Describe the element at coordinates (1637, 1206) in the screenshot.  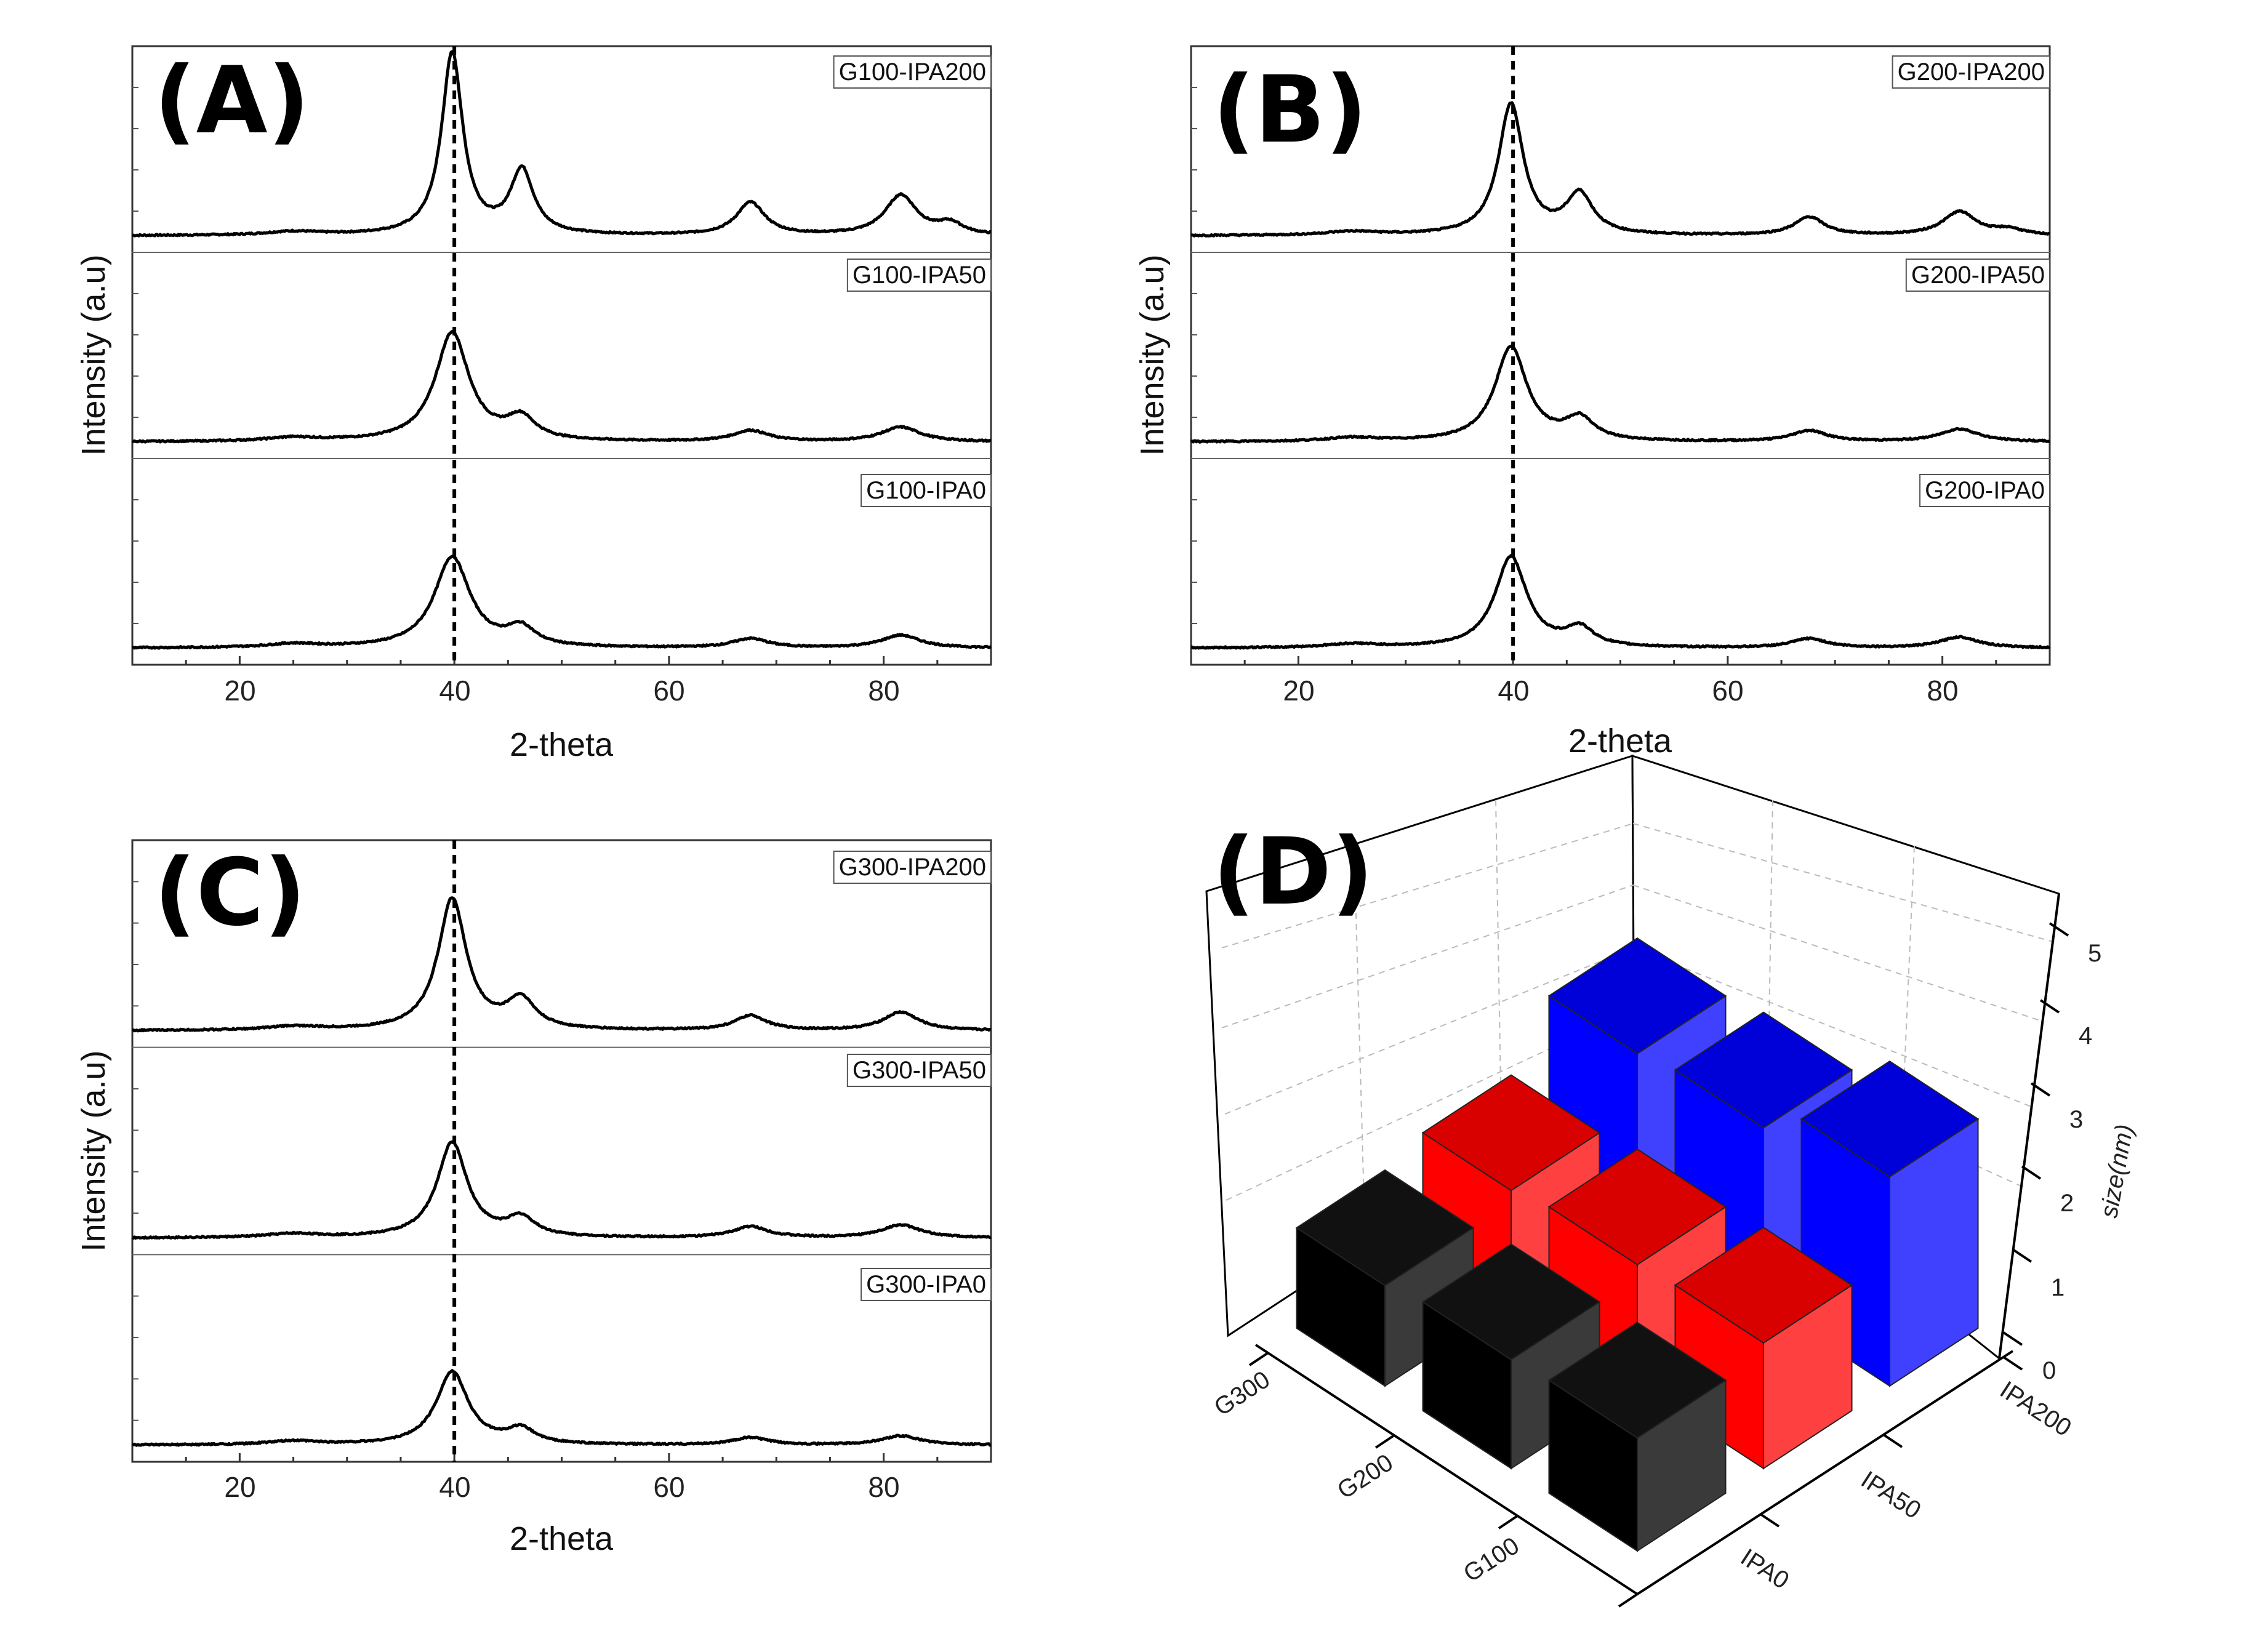
I see `panel-d-bar-g200-ipa50-top-face` at that location.